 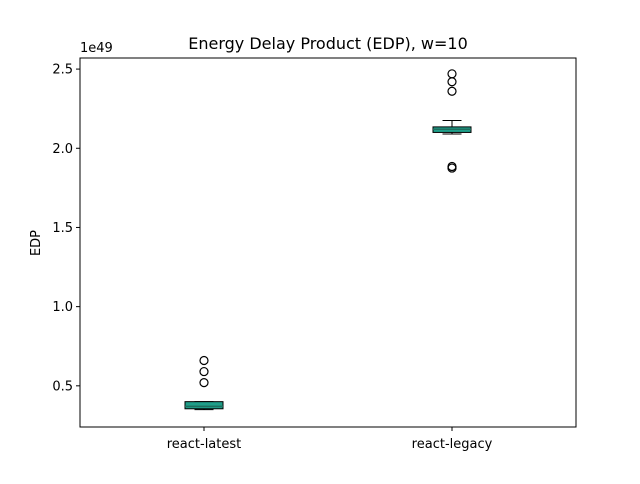 What do you see at coordinates (96, 48) in the screenshot?
I see `y-axis-offset-text: 1e49` at bounding box center [96, 48].